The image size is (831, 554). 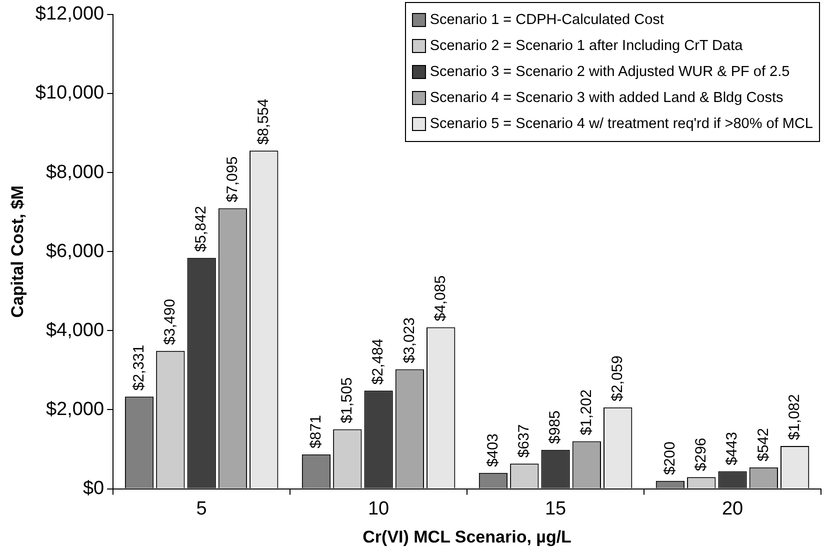 I want to click on data-label: $200, so click(x=669, y=458).